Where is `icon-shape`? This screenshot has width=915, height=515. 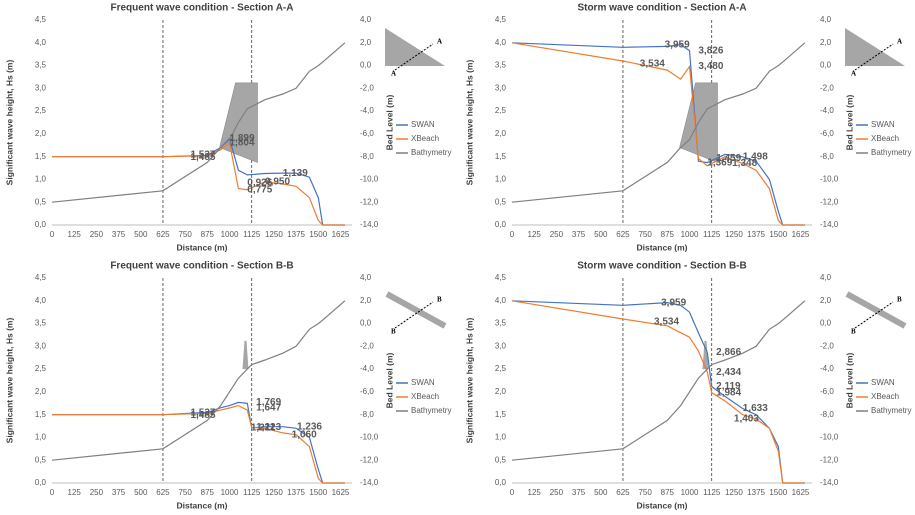 icon-shape is located at coordinates (416, 310).